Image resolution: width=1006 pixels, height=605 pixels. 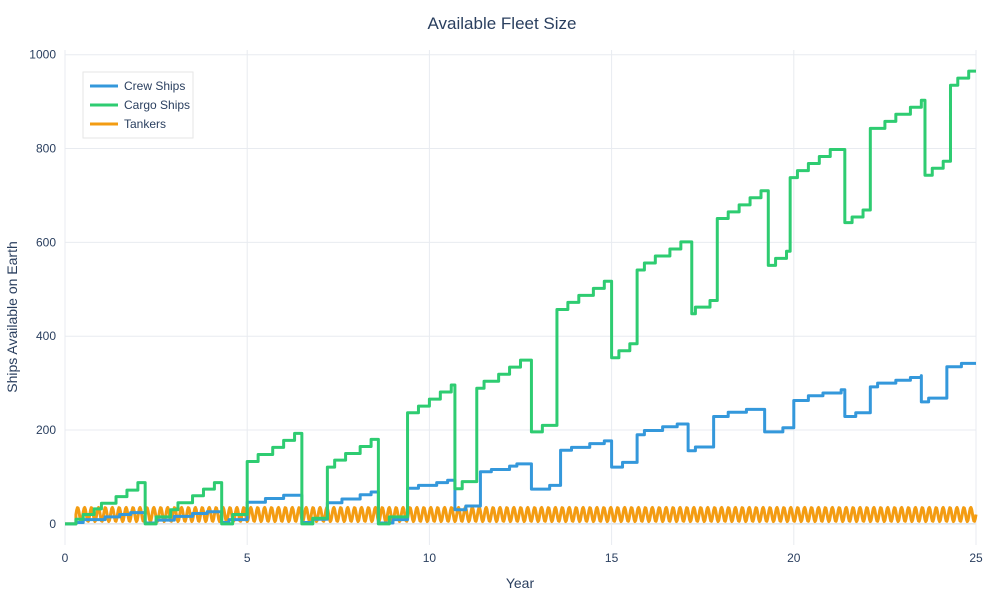 What do you see at coordinates (46, 336) in the screenshot?
I see `y-tick-label: 400` at bounding box center [46, 336].